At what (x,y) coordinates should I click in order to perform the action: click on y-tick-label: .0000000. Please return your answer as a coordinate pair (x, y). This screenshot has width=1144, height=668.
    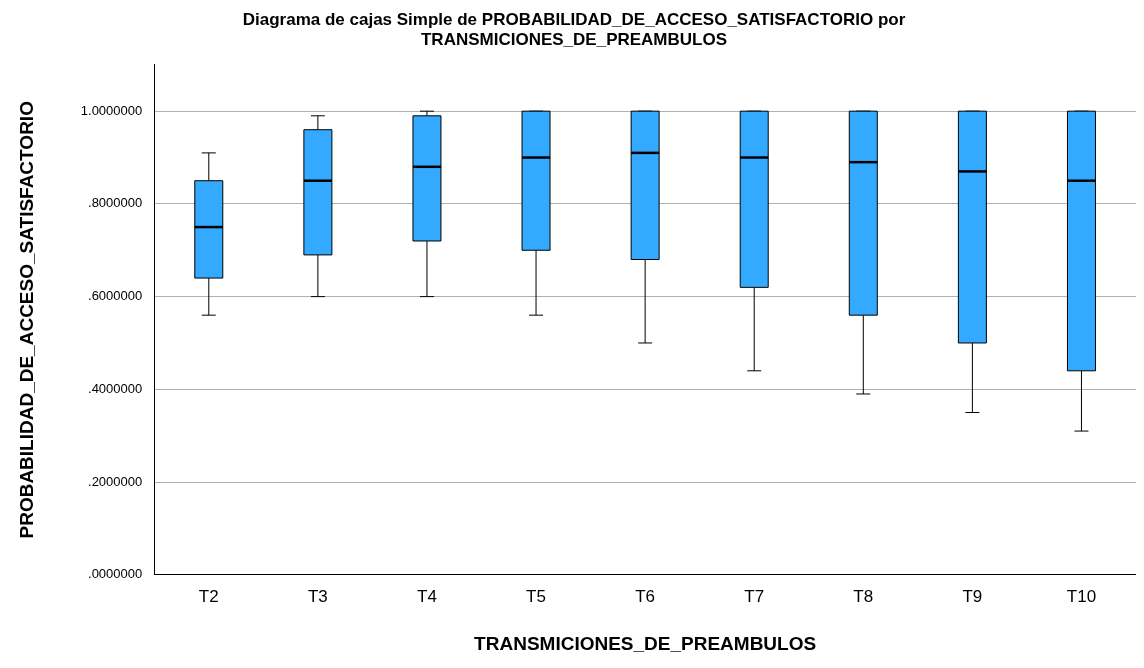
    Looking at the image, I should click on (115, 574).